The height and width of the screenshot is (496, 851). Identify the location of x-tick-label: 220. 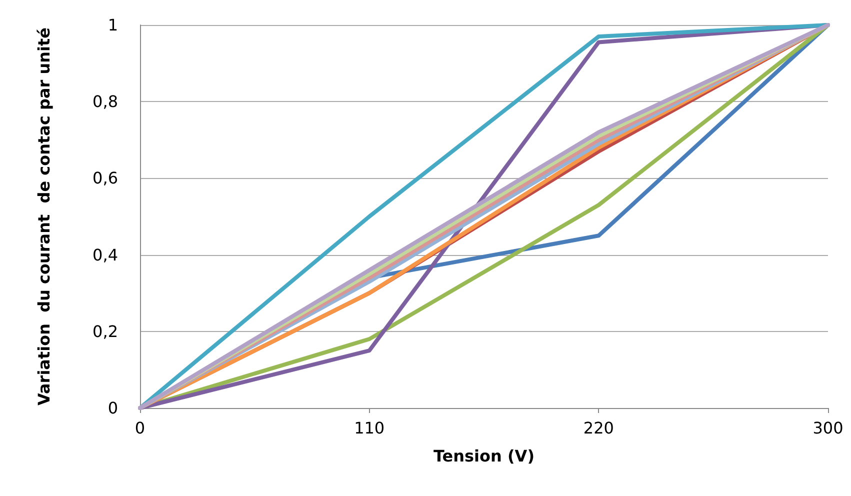
(598, 428).